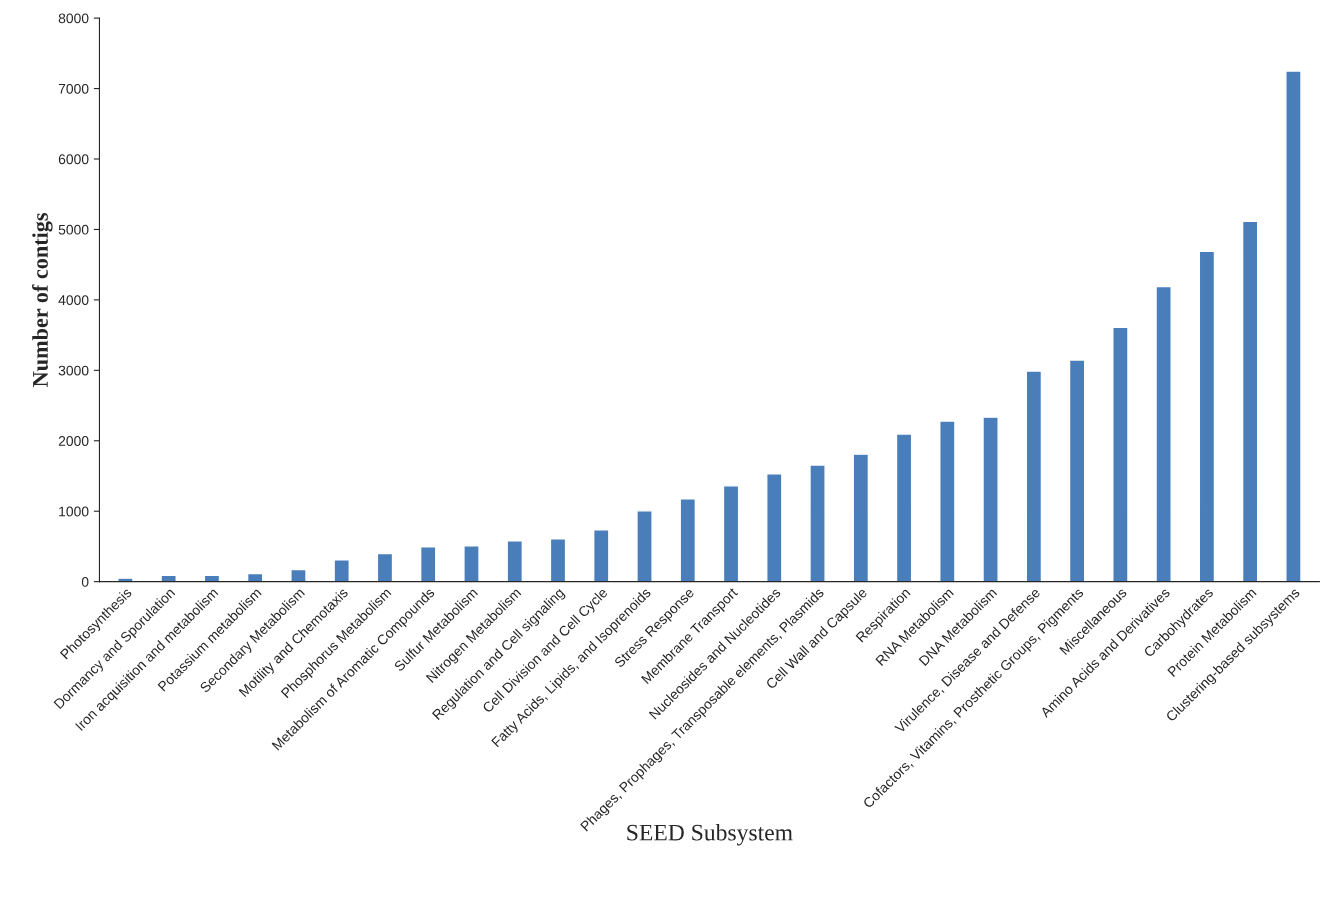 This screenshot has width=1326, height=906. I want to click on y-tick-label: 6000, so click(73, 159).